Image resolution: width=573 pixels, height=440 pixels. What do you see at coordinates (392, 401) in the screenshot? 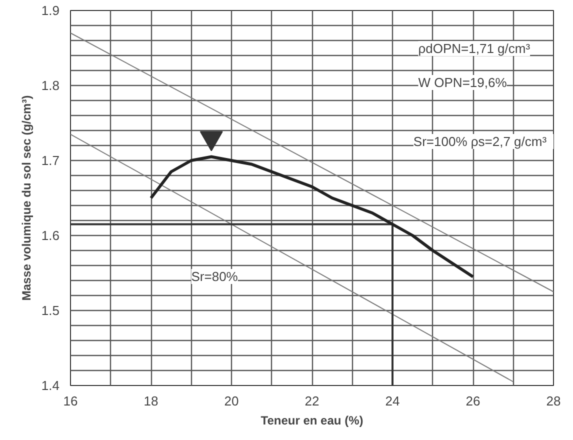
I see `x-tick-label: 24` at bounding box center [392, 401].